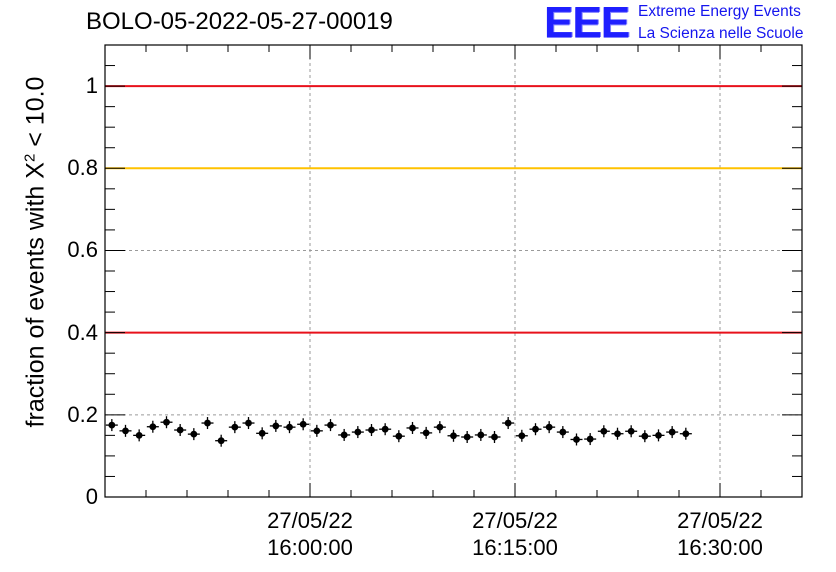 This screenshot has width=836, height=572. I want to click on y-tick-label: 0.6, so click(82, 250).